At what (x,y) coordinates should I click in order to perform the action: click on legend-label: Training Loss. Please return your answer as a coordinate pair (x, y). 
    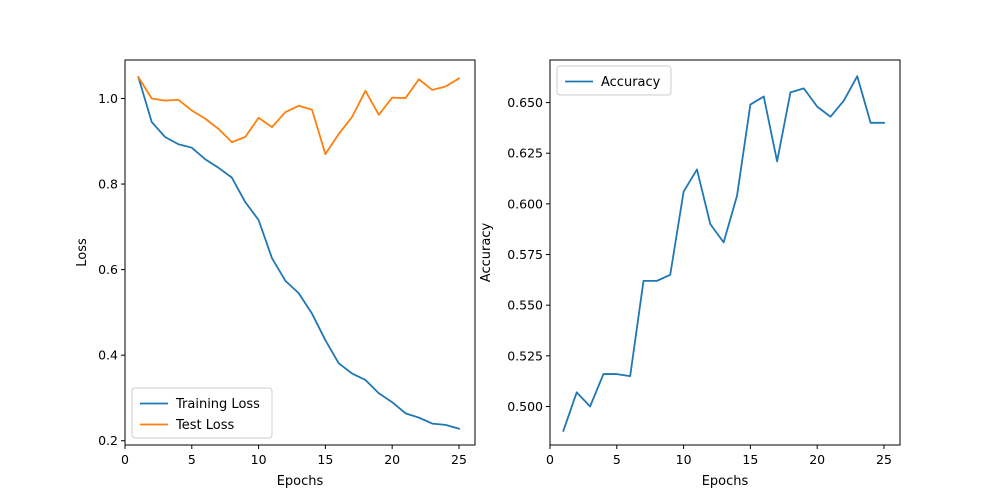
    Looking at the image, I should click on (217, 404).